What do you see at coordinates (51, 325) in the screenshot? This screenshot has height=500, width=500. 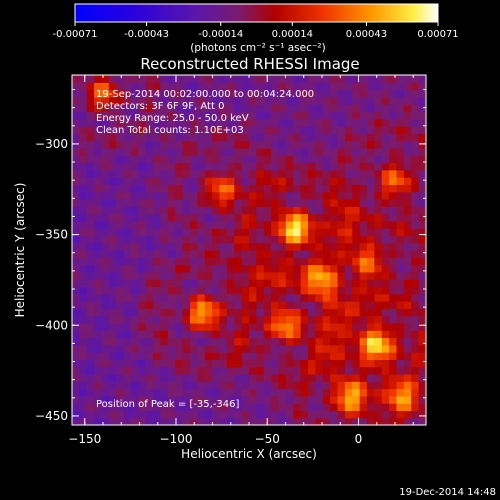 I see `y-tick-label: −400` at bounding box center [51, 325].